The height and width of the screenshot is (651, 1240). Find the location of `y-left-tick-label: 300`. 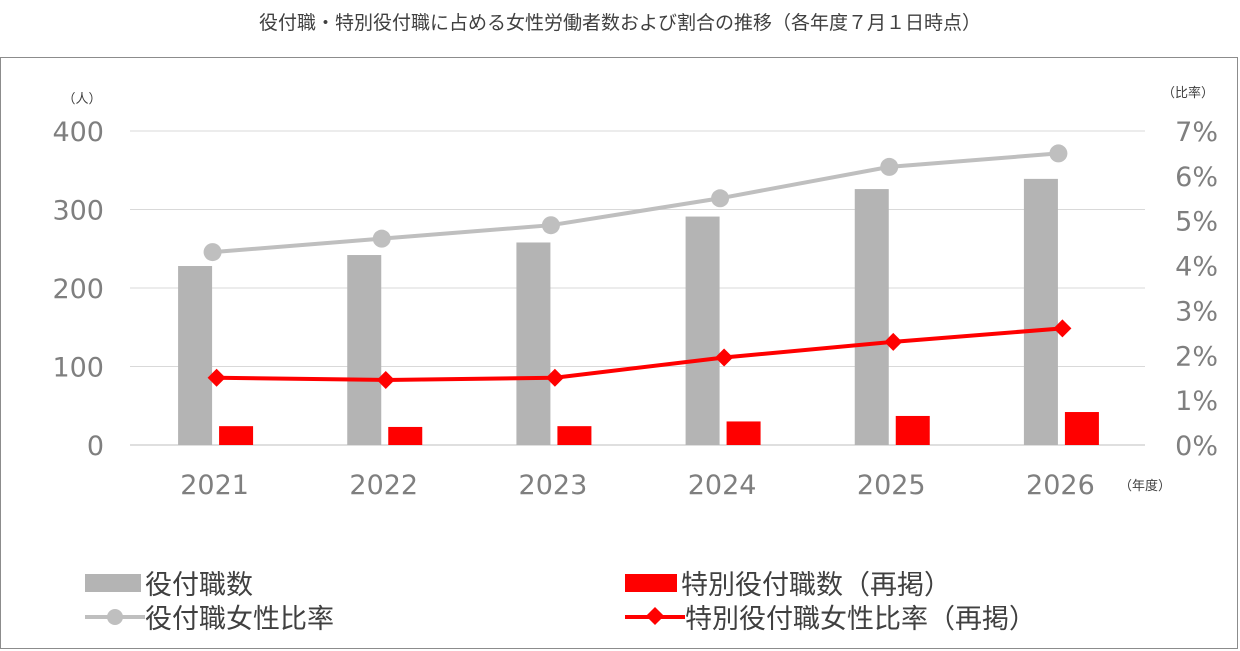

y-left-tick-label: 300 is located at coordinates (78, 211).